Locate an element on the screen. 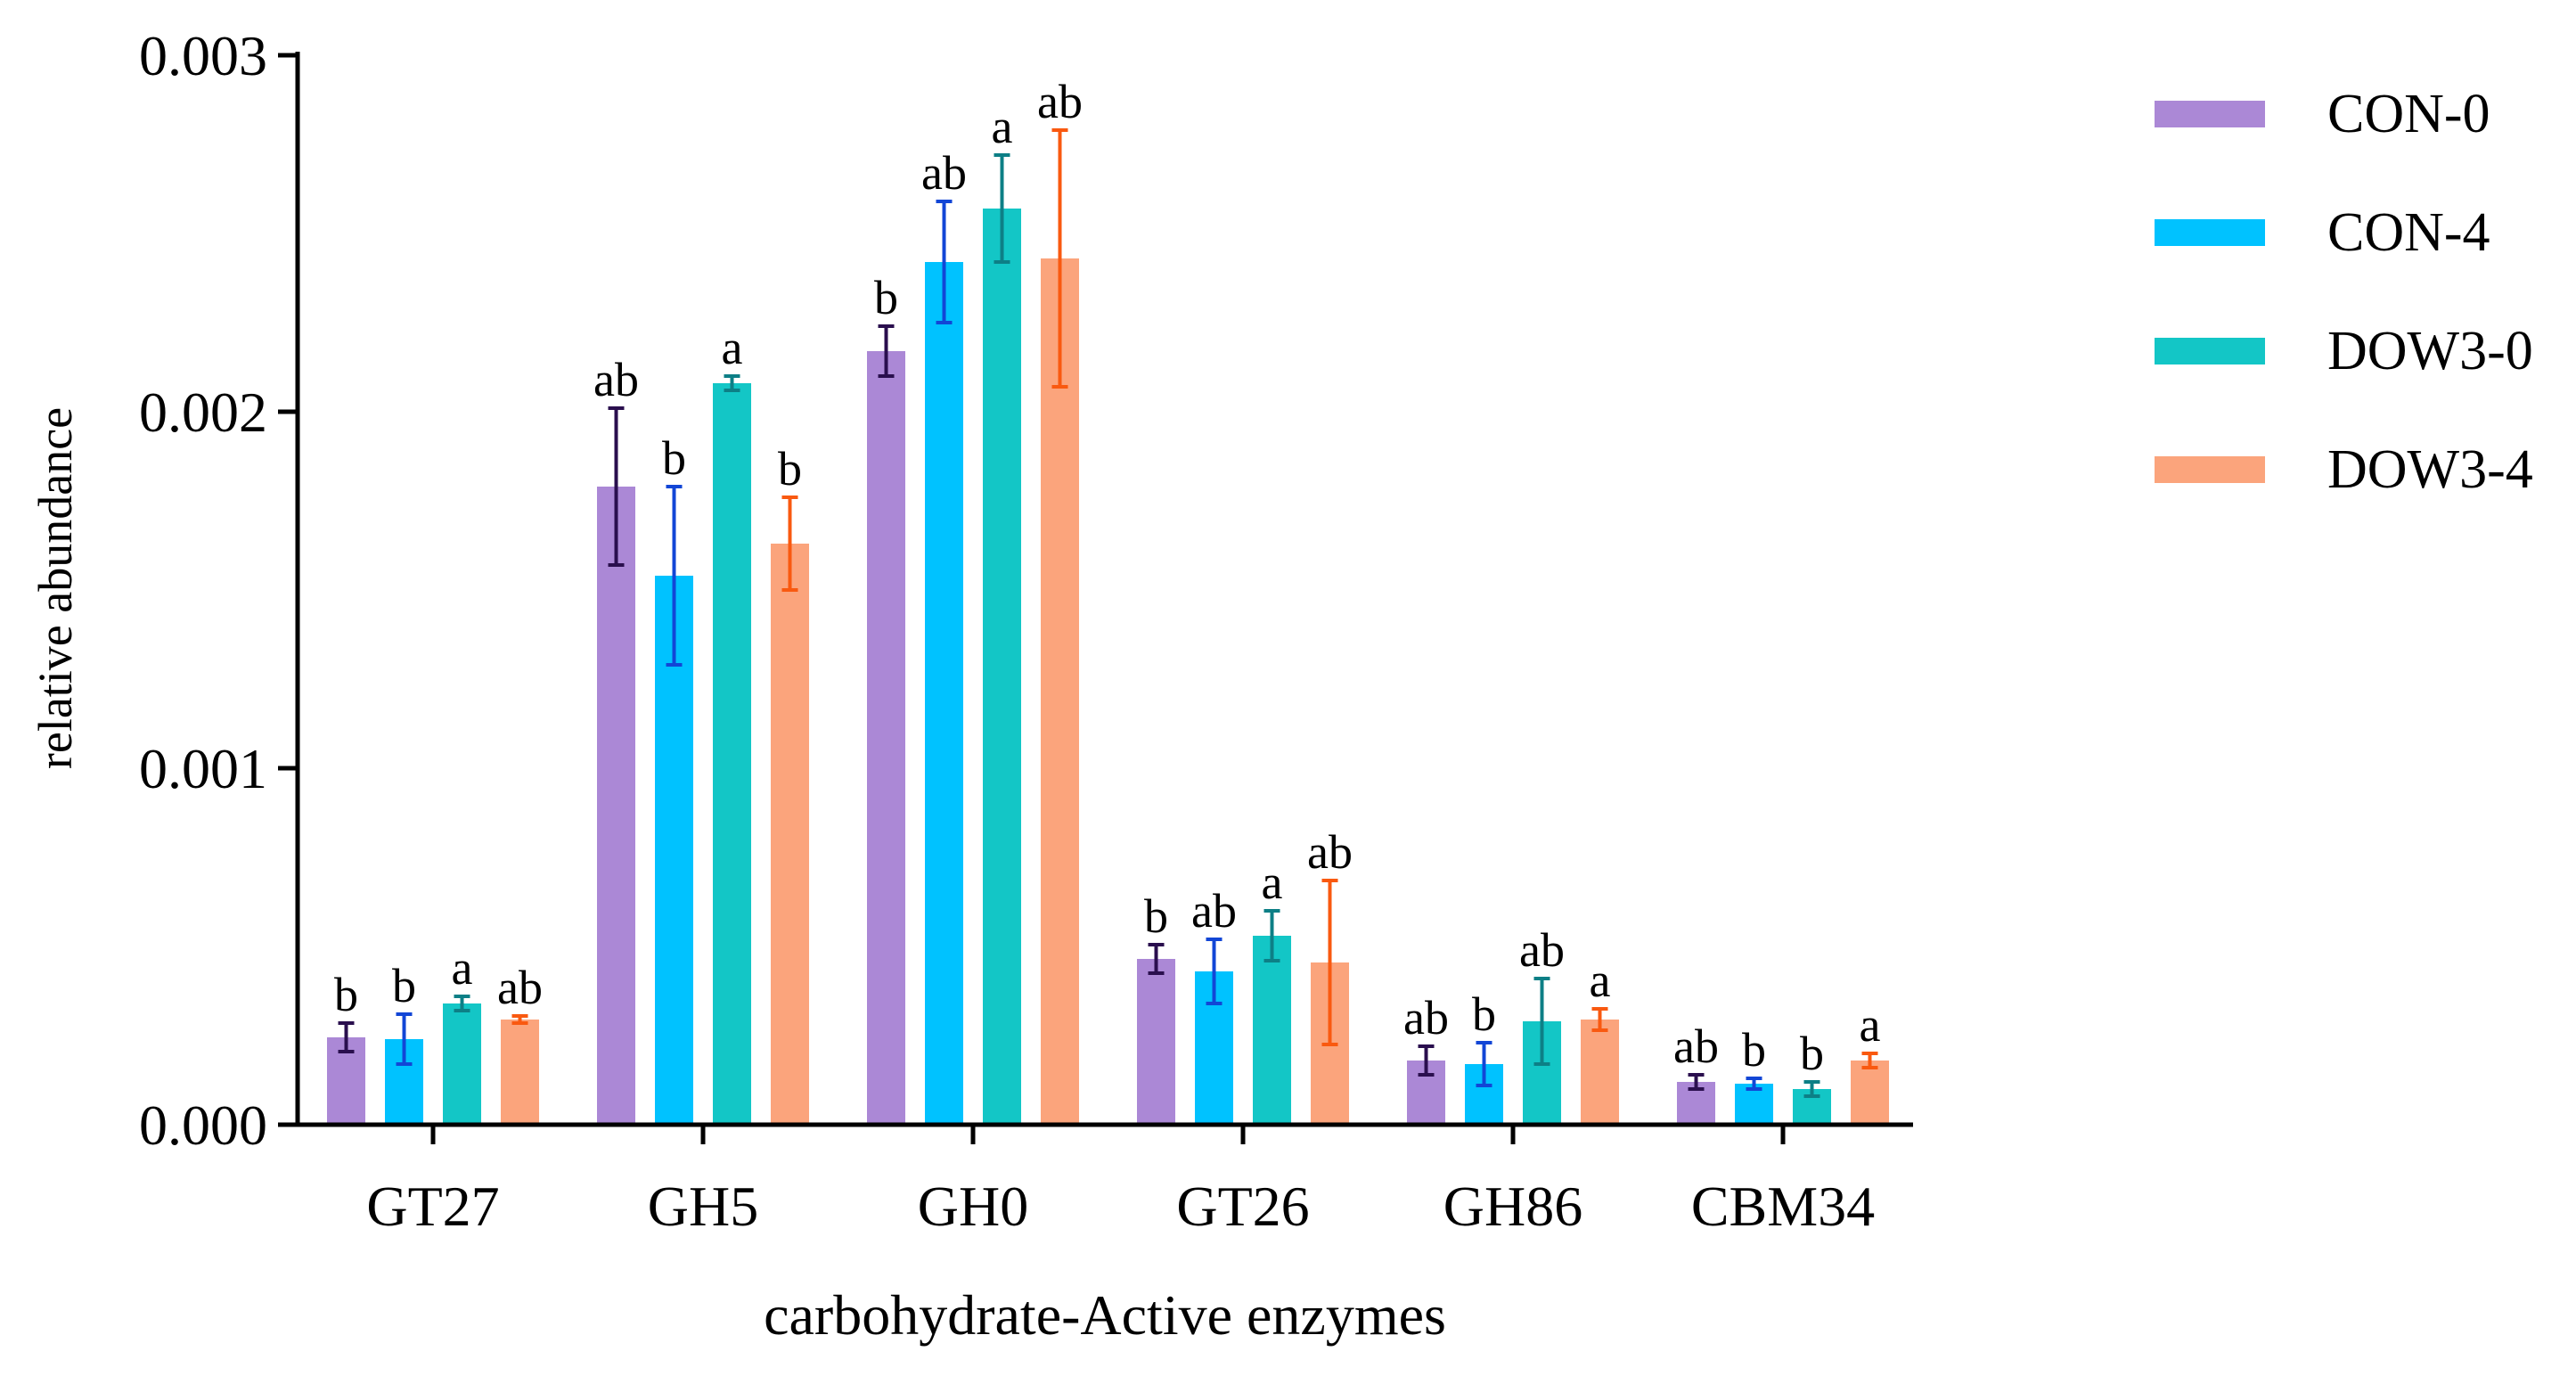  y-ticks-layer: 0.000 0.001 0.002 0.003 is located at coordinates (218, 590).